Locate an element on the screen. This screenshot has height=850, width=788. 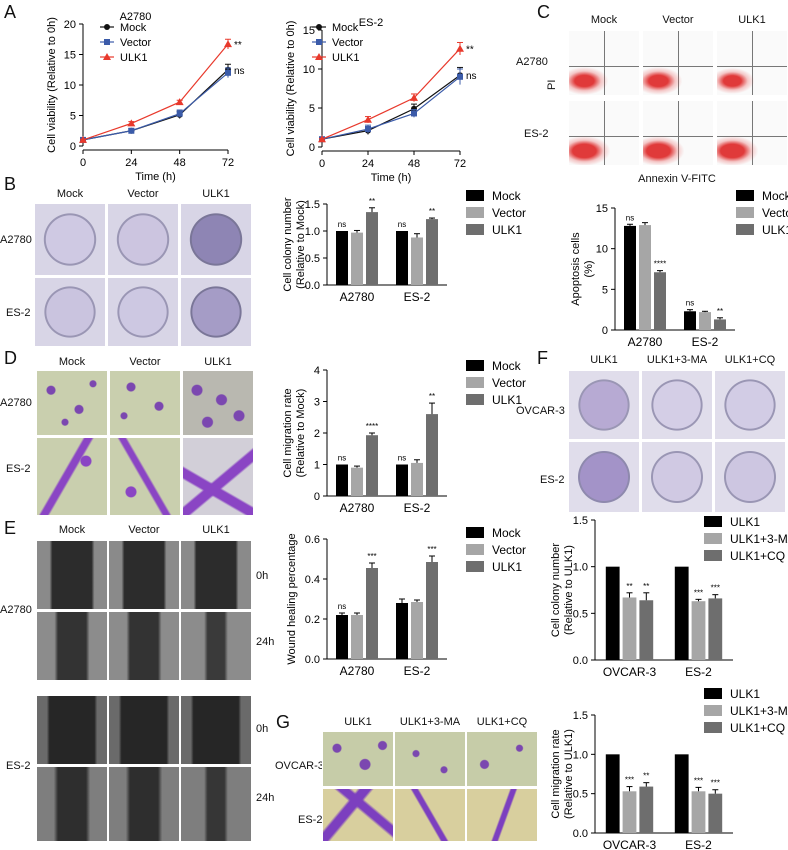
panel-d-row-a2780: A2780 is located at coordinates (16, 403).